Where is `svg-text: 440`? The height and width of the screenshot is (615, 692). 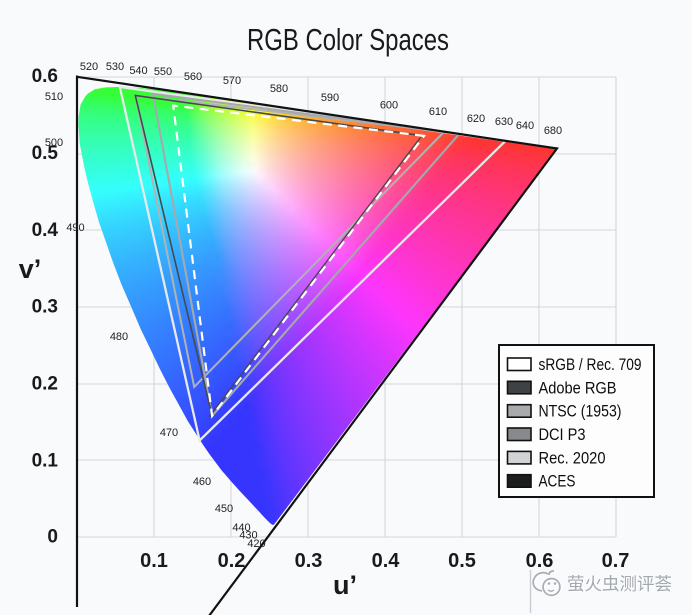 svg-text: 440 is located at coordinates (241, 528).